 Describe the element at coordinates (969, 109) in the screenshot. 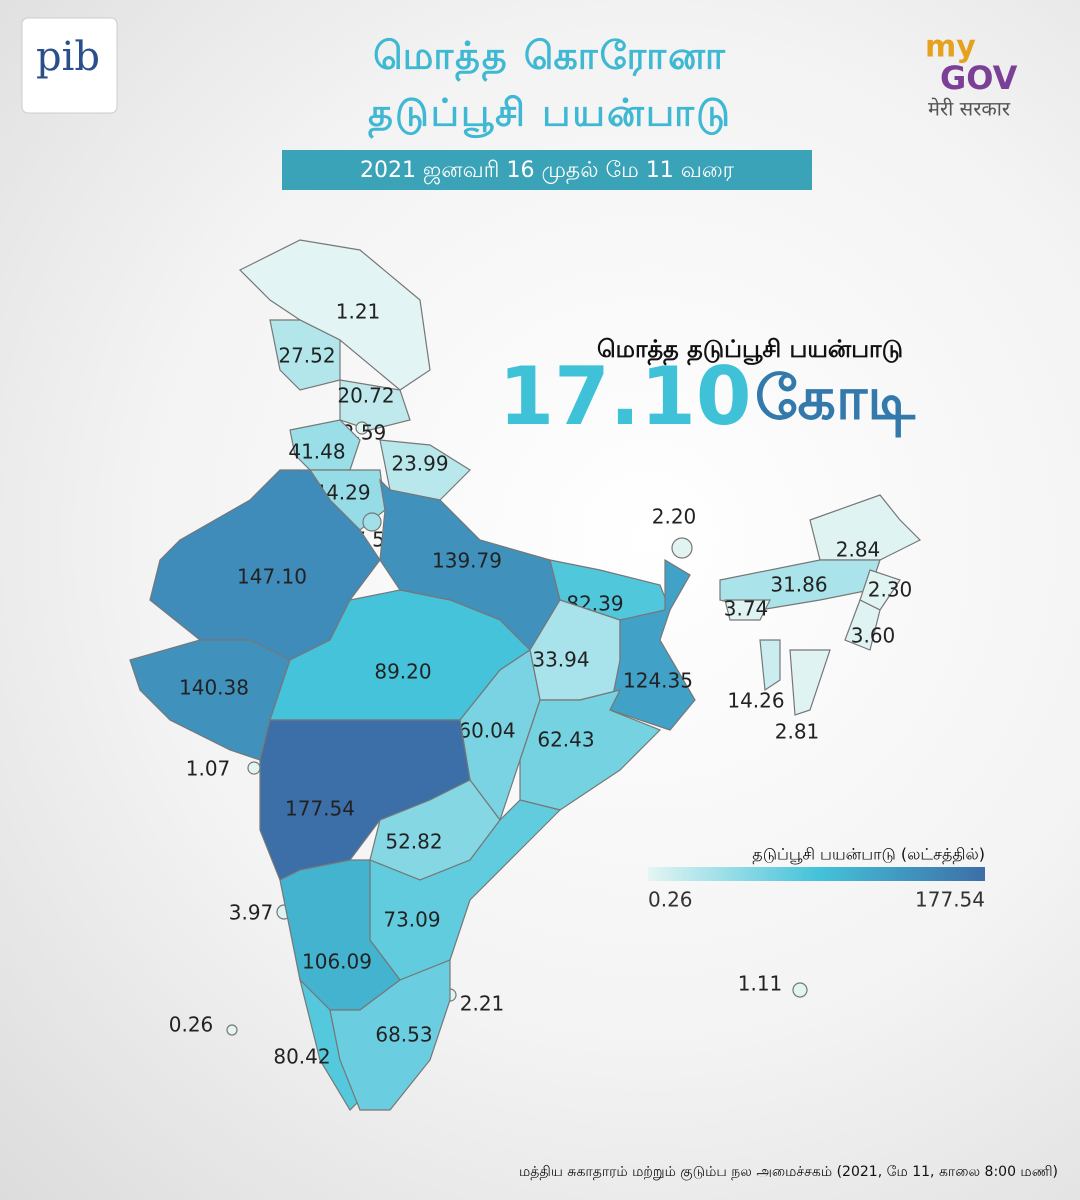

I see `mygov-tagline: मेरी सरकार` at that location.